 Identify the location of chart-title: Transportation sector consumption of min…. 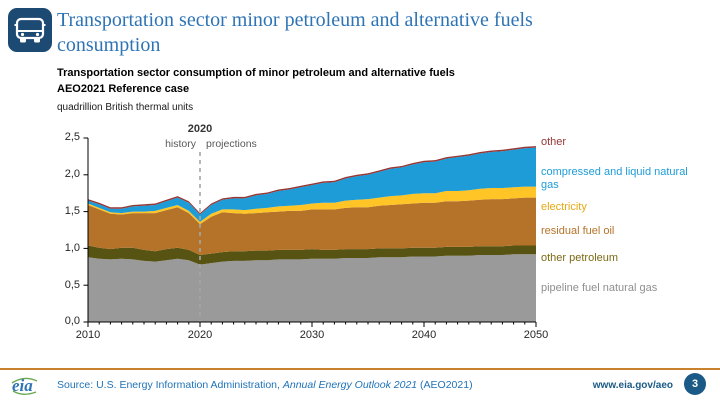
(256, 73).